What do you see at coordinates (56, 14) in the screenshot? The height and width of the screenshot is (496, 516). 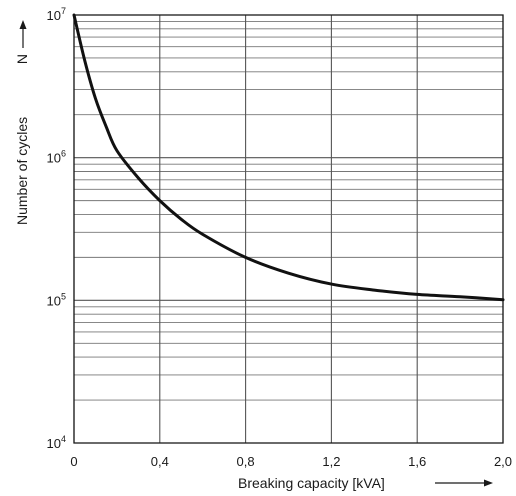 I see `y-tick-label: 10⁷` at bounding box center [56, 14].